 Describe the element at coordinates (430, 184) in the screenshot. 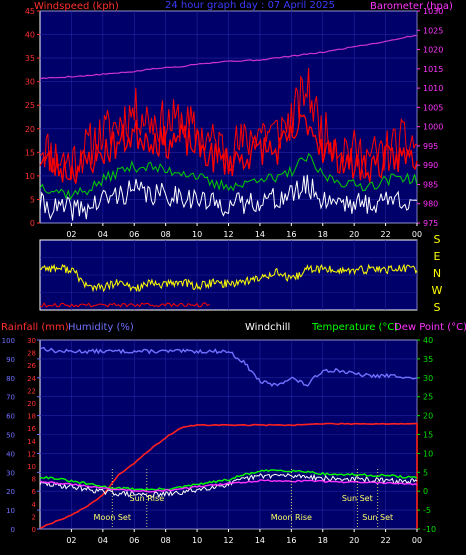

I see `barometer-tick-label: 985` at that location.